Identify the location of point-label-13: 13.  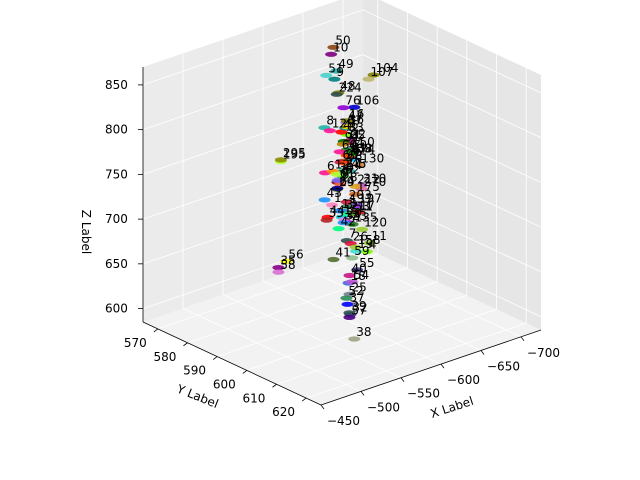
(349, 204).